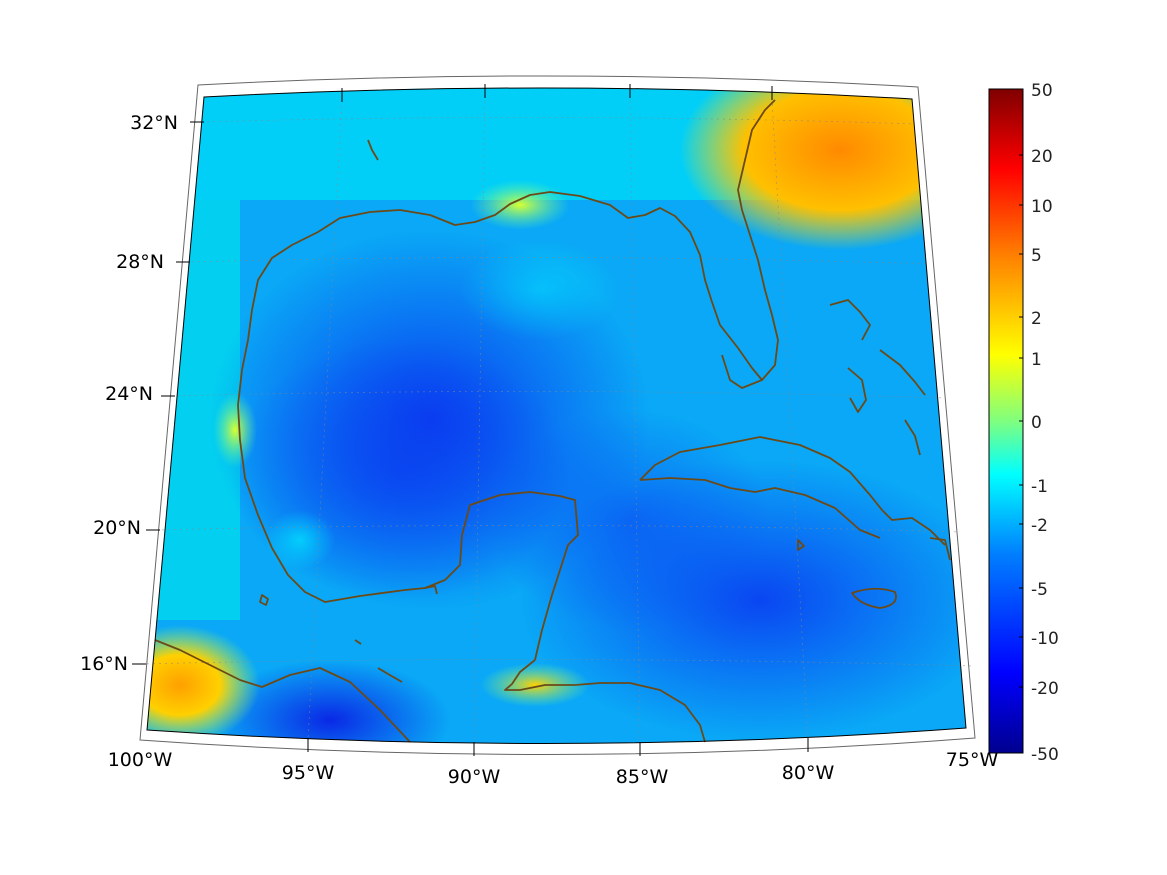 This screenshot has width=1167, height=875. What do you see at coordinates (1045, 755) in the screenshot?
I see `colorbar-label-neg50: -50` at bounding box center [1045, 755].